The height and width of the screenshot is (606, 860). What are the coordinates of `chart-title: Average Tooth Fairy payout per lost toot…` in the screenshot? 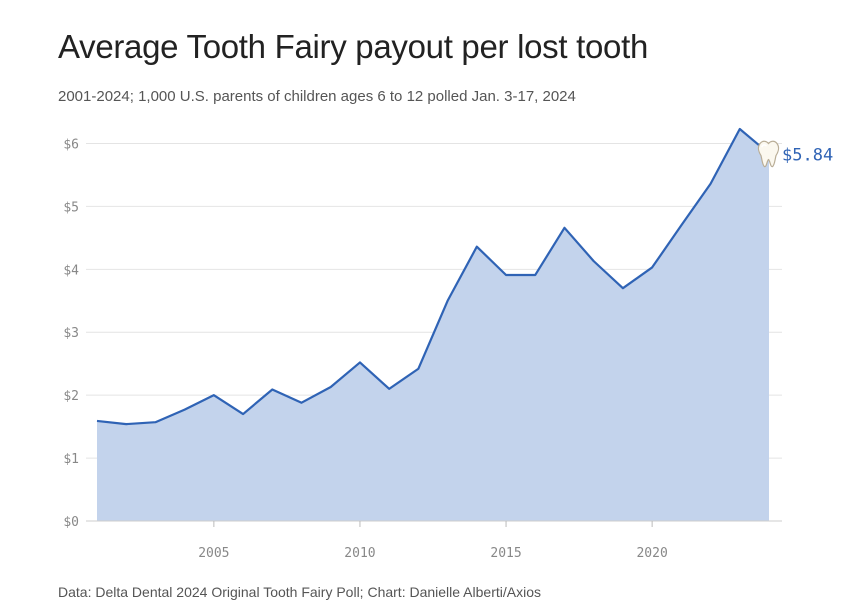 It's located at (353, 46).